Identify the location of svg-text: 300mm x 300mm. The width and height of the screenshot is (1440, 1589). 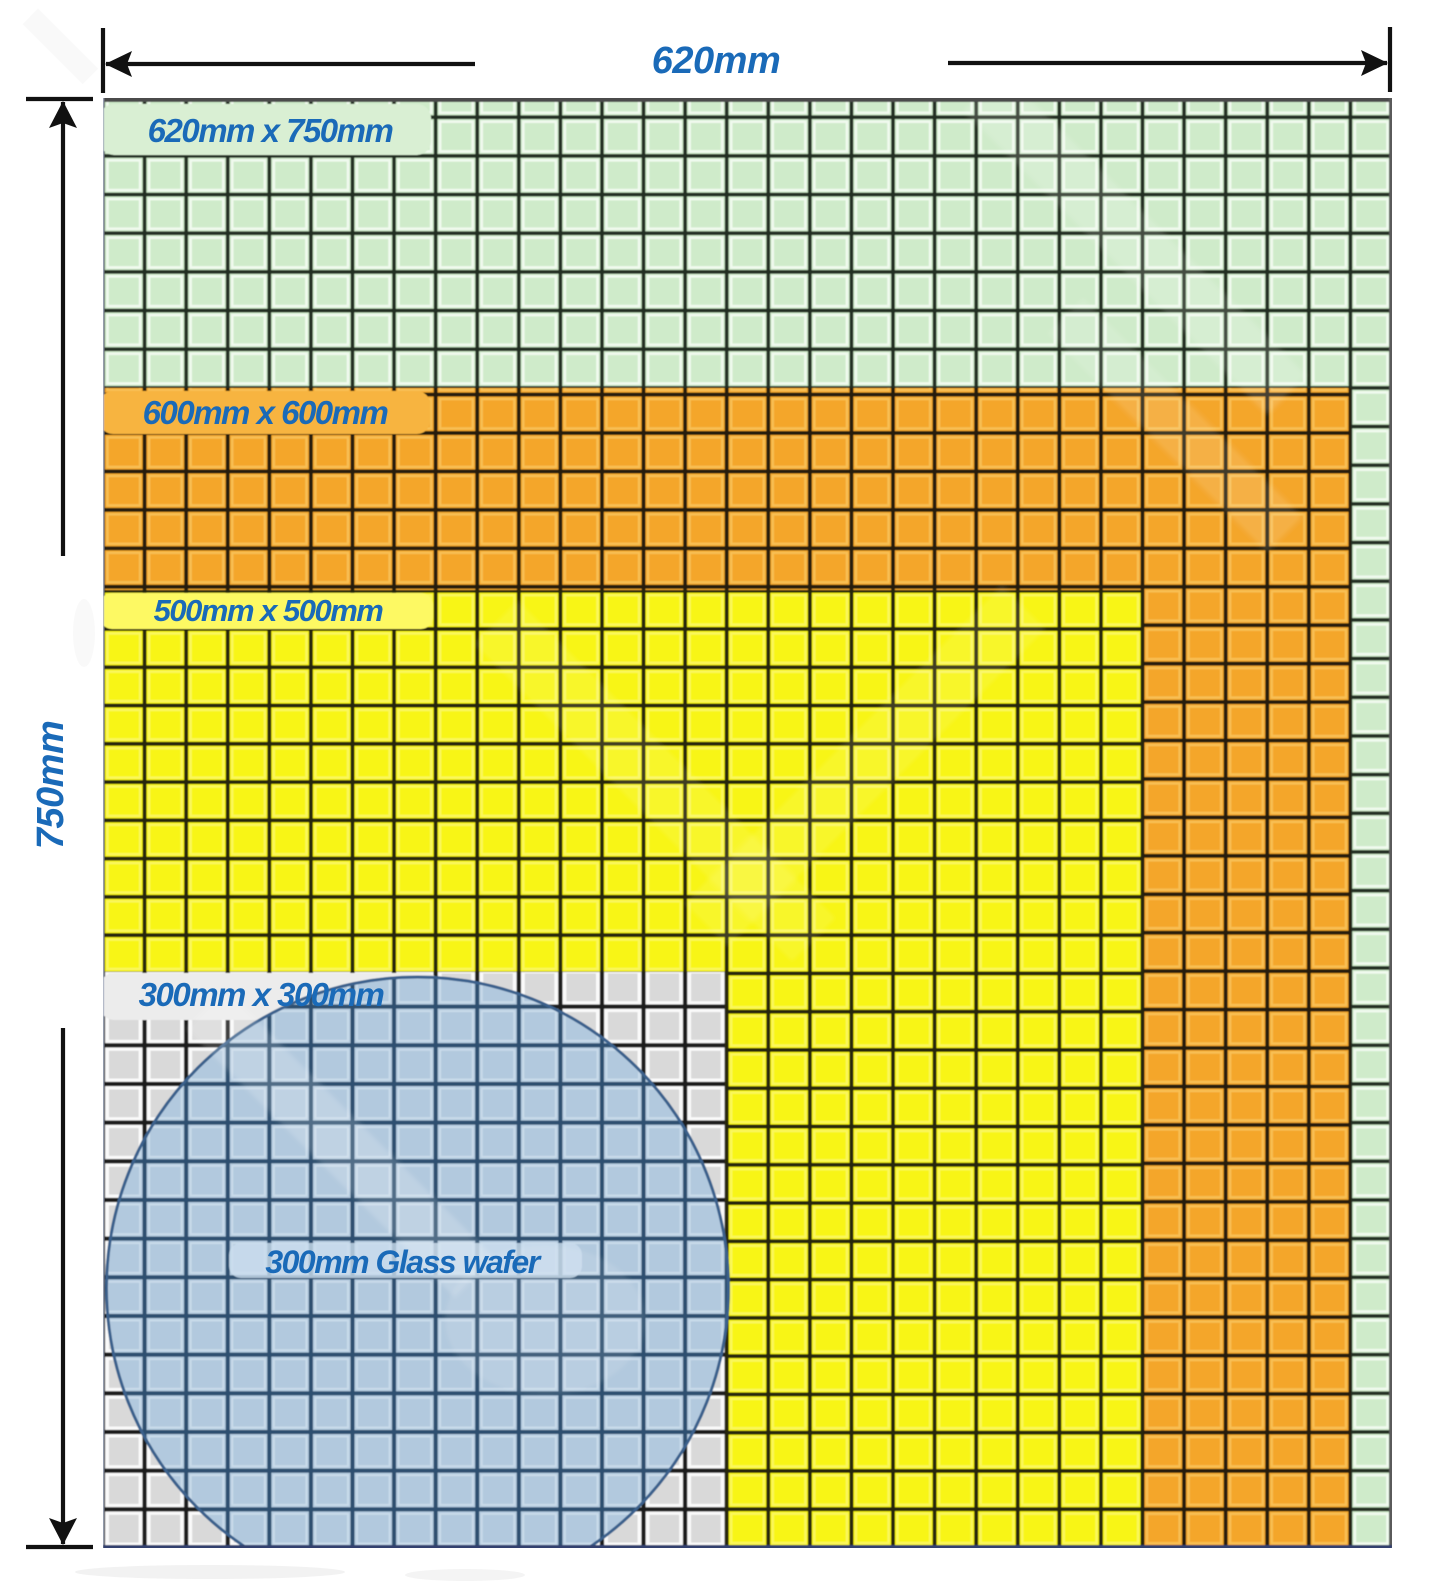
(261, 994).